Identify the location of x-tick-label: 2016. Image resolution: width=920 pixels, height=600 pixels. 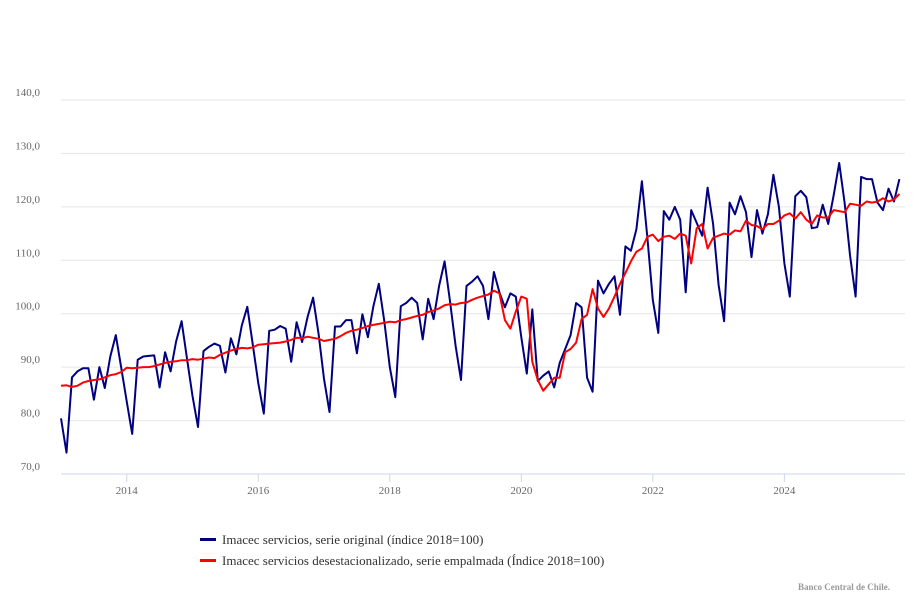
(258, 491).